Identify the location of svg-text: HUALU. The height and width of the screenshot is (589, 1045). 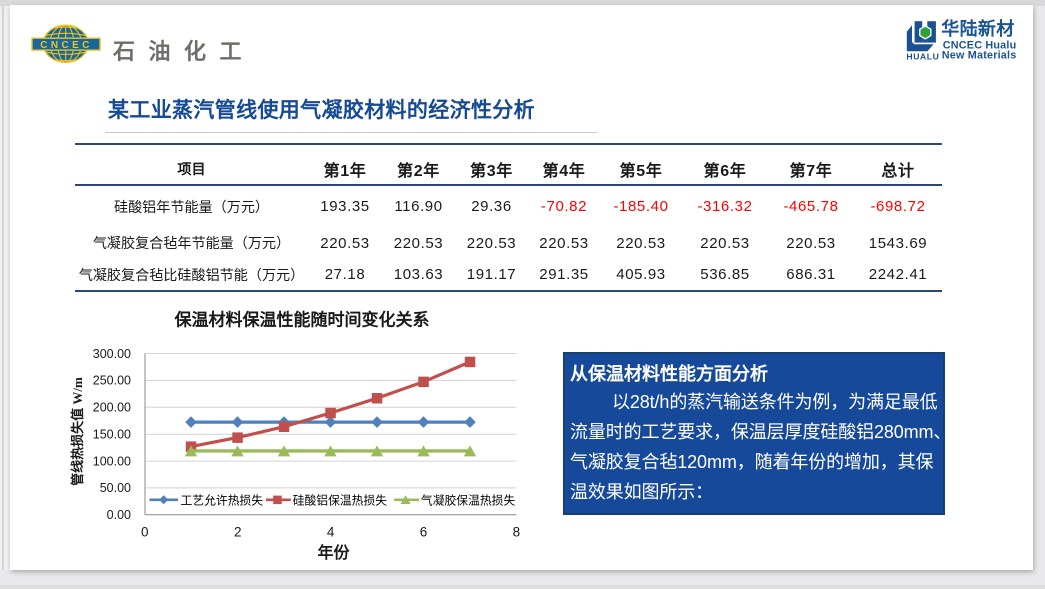
(922, 57).